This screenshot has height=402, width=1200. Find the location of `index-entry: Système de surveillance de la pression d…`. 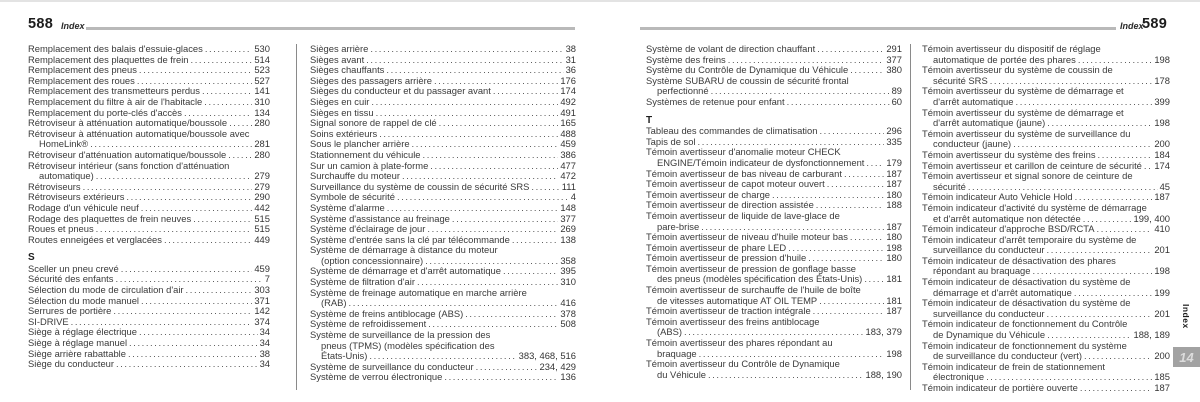

index-entry: Système de surveillance de la pression d… is located at coordinates (443, 345).